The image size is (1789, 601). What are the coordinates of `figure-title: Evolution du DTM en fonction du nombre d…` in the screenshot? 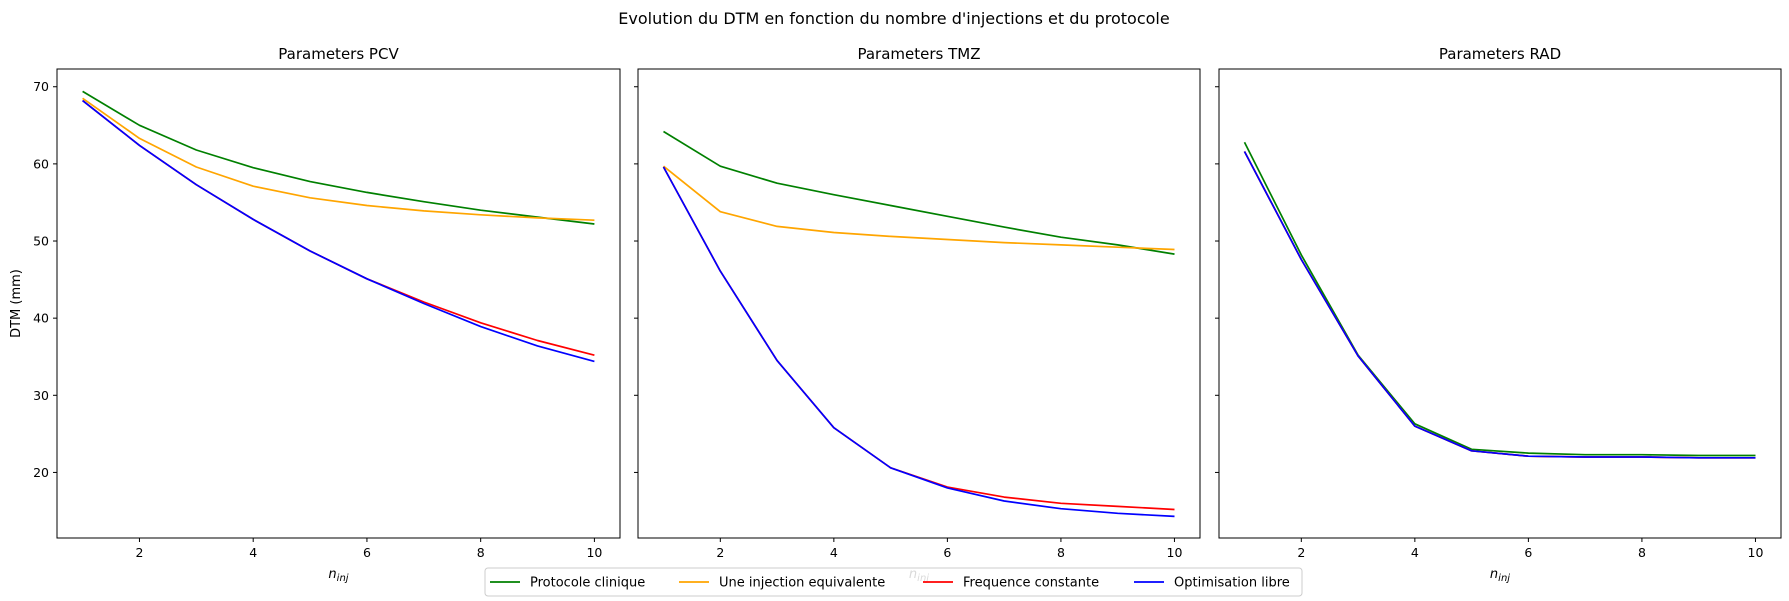 It's located at (893, 18).